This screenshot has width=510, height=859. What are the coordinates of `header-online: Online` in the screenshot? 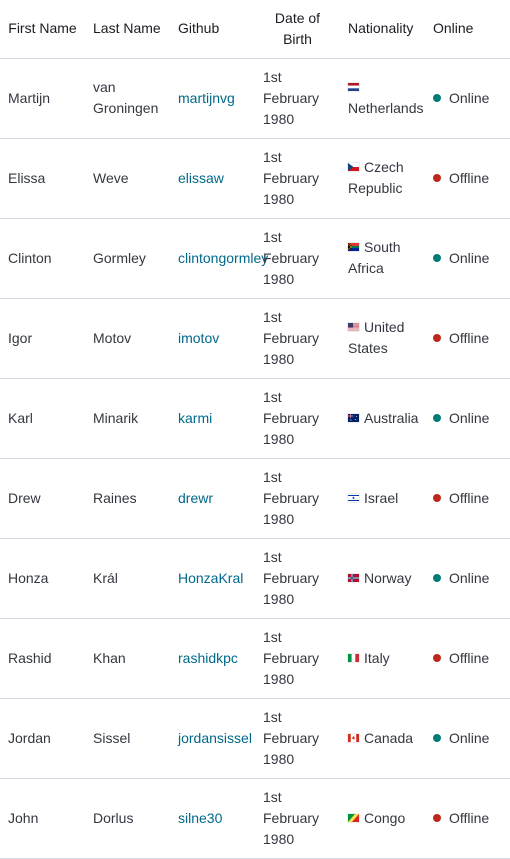 It's located at (467, 29).